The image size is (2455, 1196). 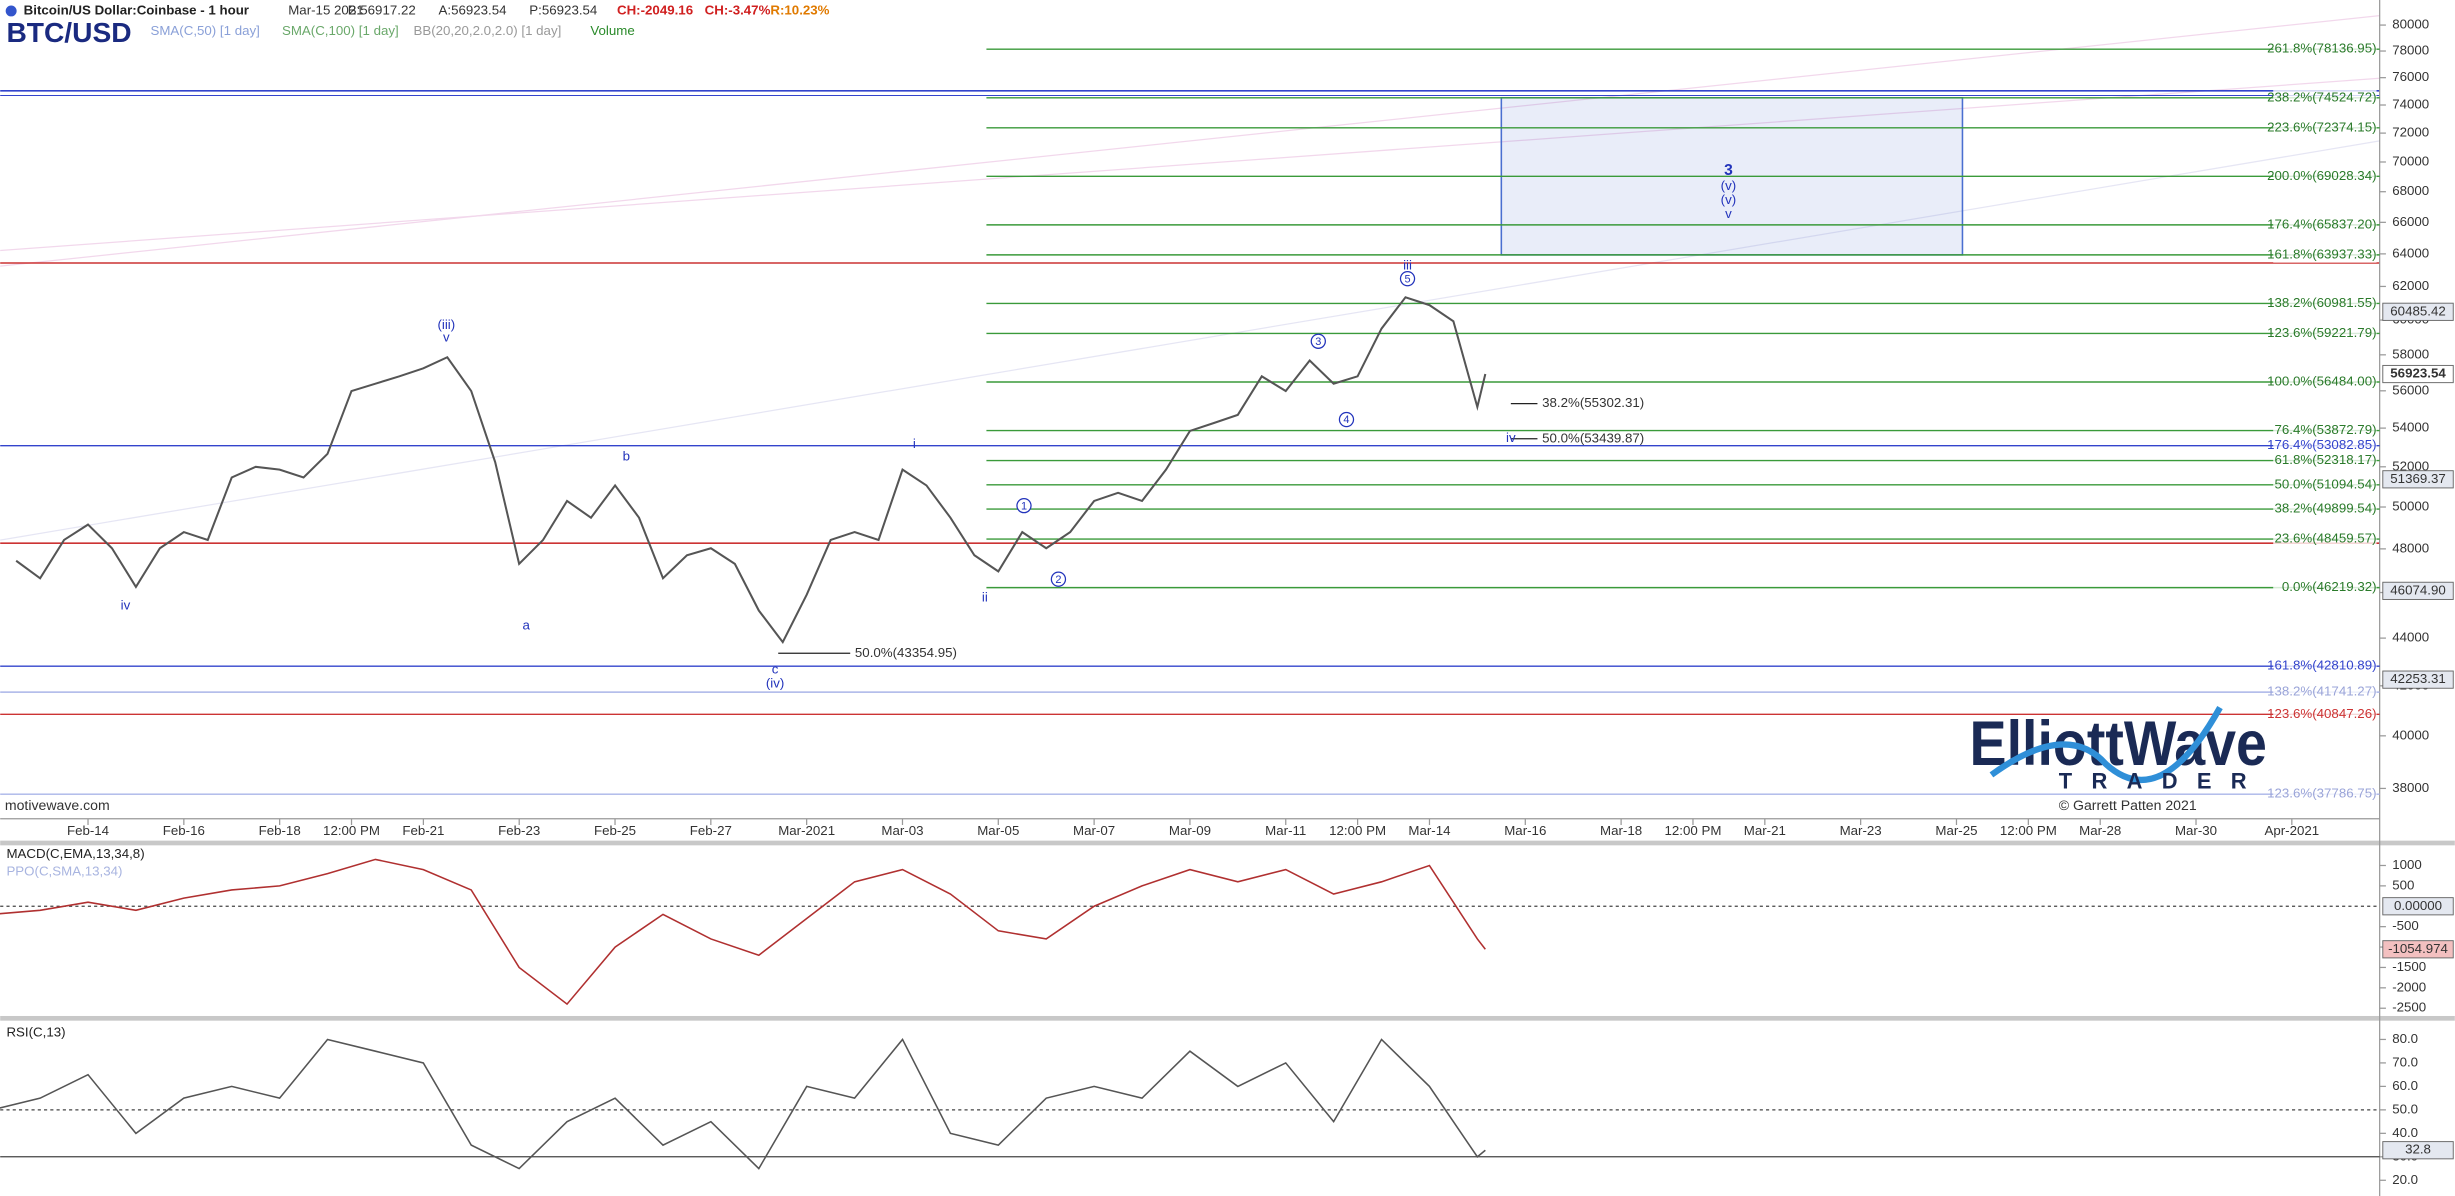 What do you see at coordinates (2410, 132) in the screenshot?
I see `y-tick-label: 72000` at bounding box center [2410, 132].